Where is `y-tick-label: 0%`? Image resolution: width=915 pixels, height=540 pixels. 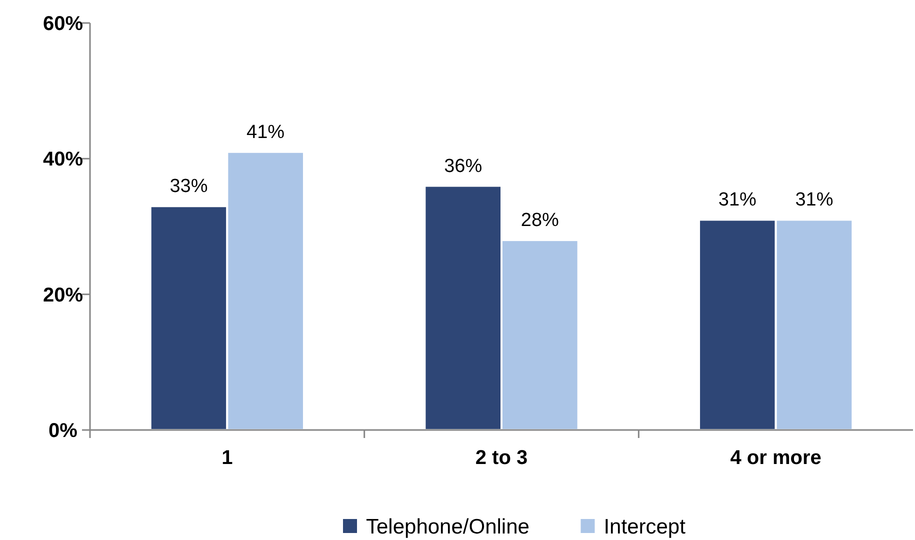
y-tick-label: 0% is located at coordinates (63, 431).